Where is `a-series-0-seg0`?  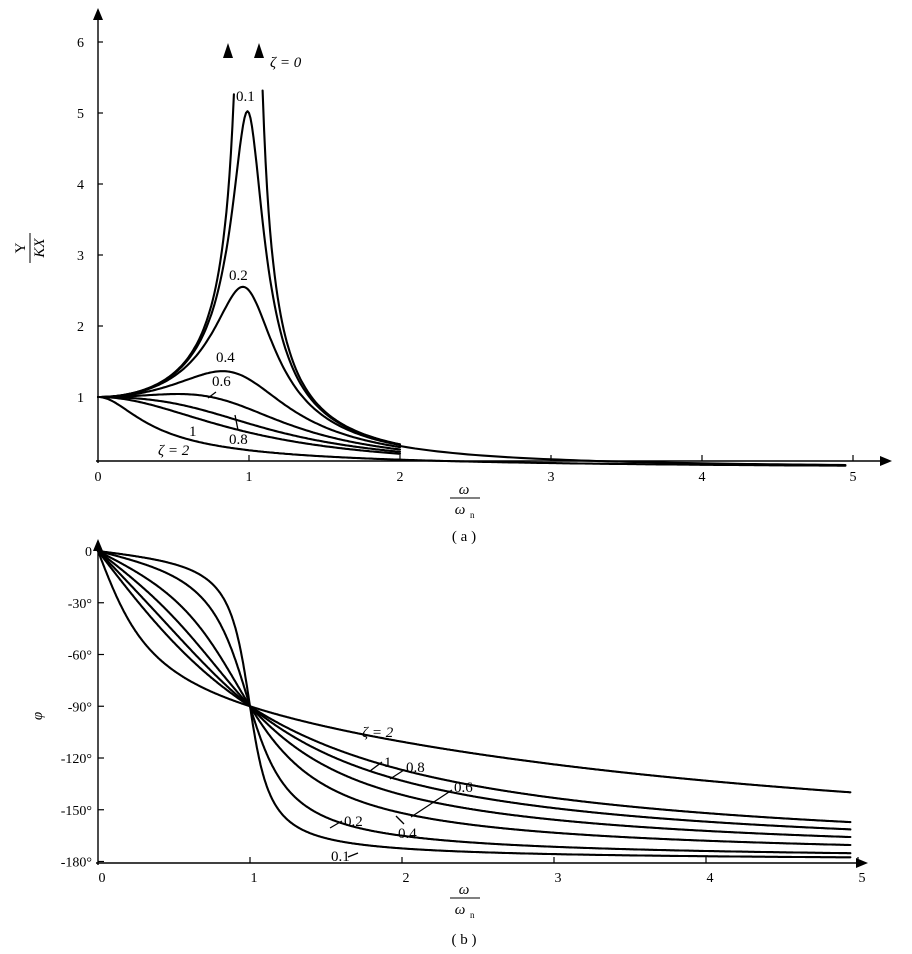
a-series-0-seg0 is located at coordinates (165, 246).